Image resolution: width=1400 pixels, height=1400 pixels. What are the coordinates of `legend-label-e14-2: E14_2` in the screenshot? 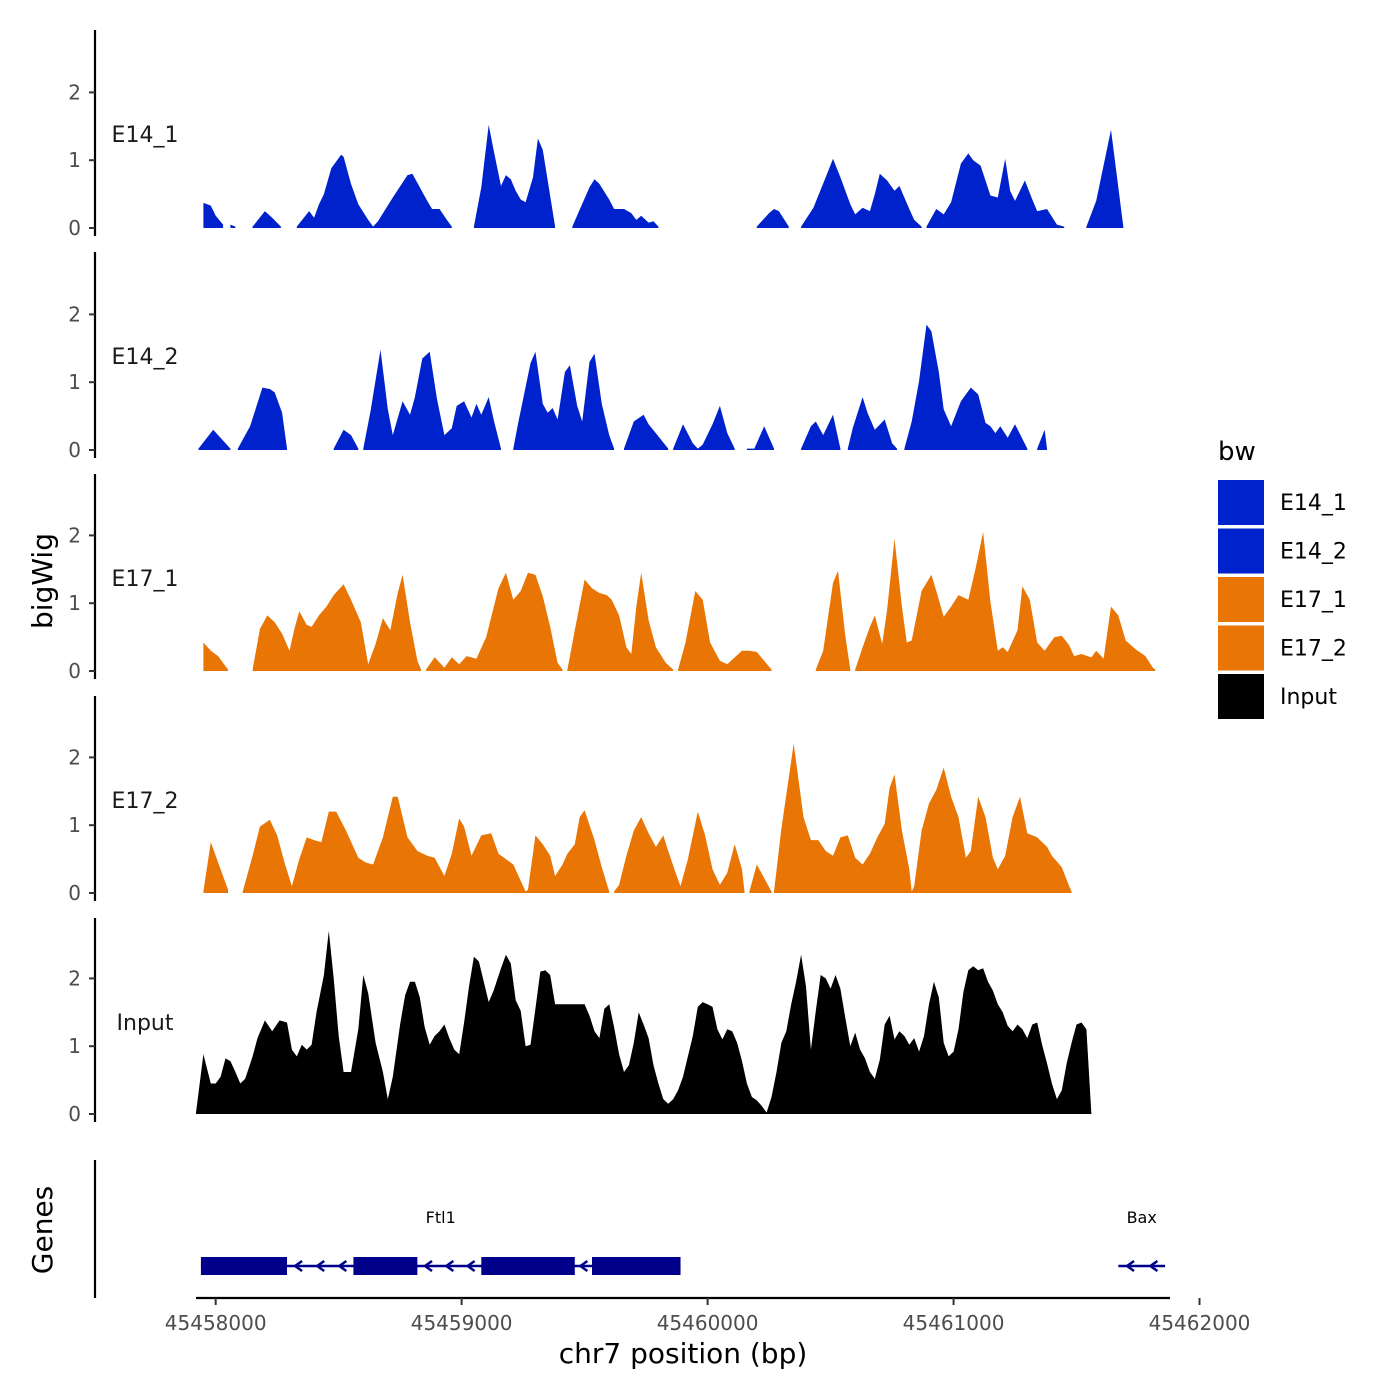 It's located at (1313, 552).